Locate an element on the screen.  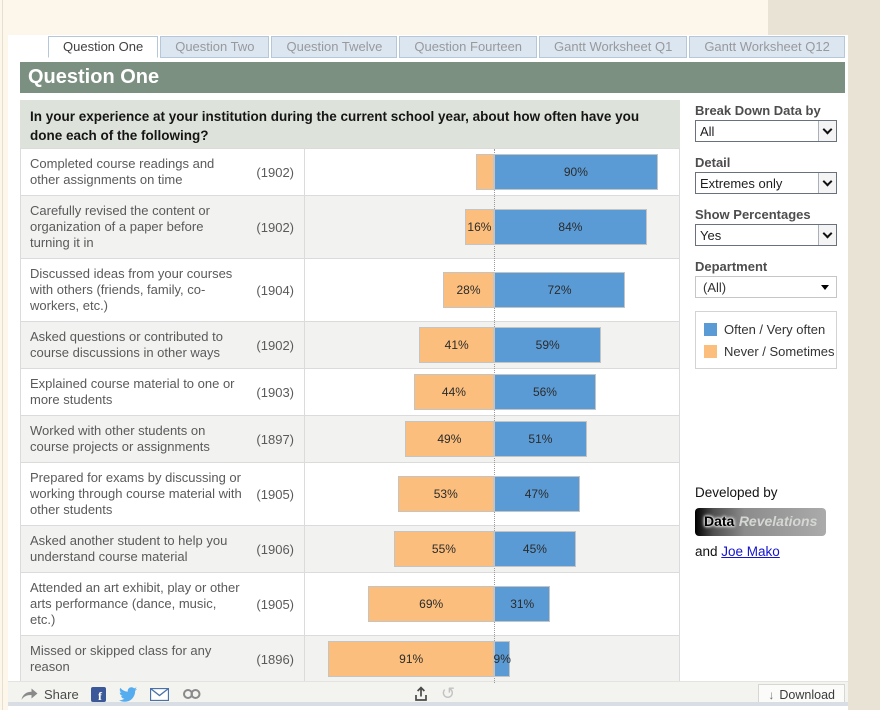
tab-question-twelve: Question Twelve is located at coordinates (334, 47).